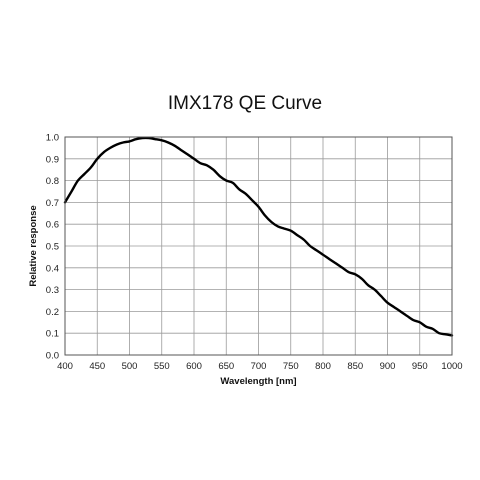 Image resolution: width=480 pixels, height=480 pixels. What do you see at coordinates (52, 356) in the screenshot?
I see `y-tick-label: 0.0` at bounding box center [52, 356].